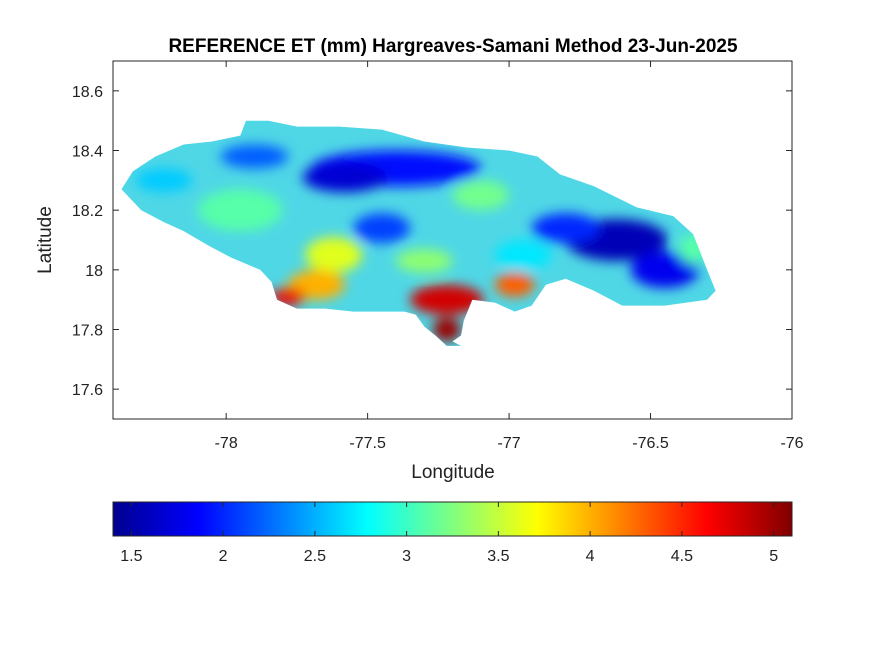 The image size is (875, 656). What do you see at coordinates (87, 152) in the screenshot?
I see `y-tick-label: 18.4` at bounding box center [87, 152].